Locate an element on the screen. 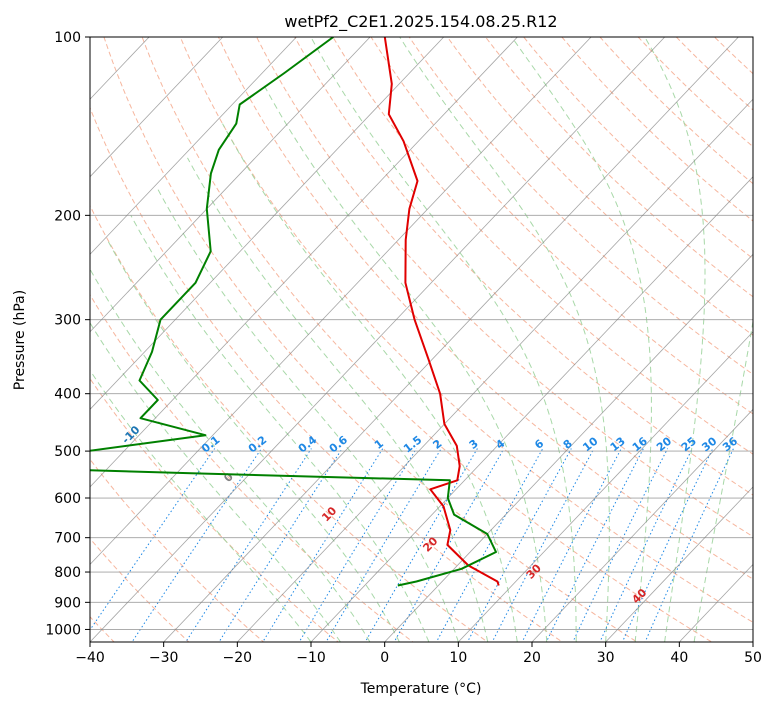 The height and width of the screenshot is (708, 775). y-tick-label: 700 is located at coordinates (67, 539).